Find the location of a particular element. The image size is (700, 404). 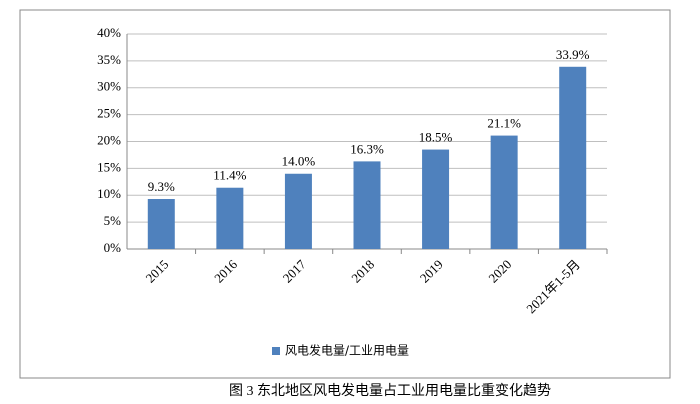

legend-label: 风电发电量/工业用电量 is located at coordinates (347, 350).